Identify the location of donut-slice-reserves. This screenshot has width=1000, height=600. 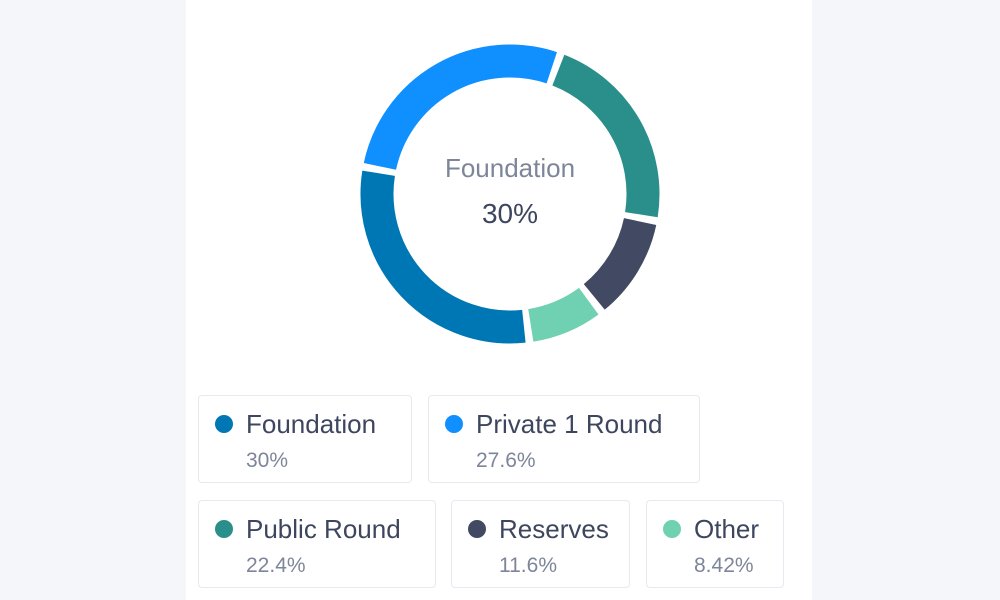
(620, 263).